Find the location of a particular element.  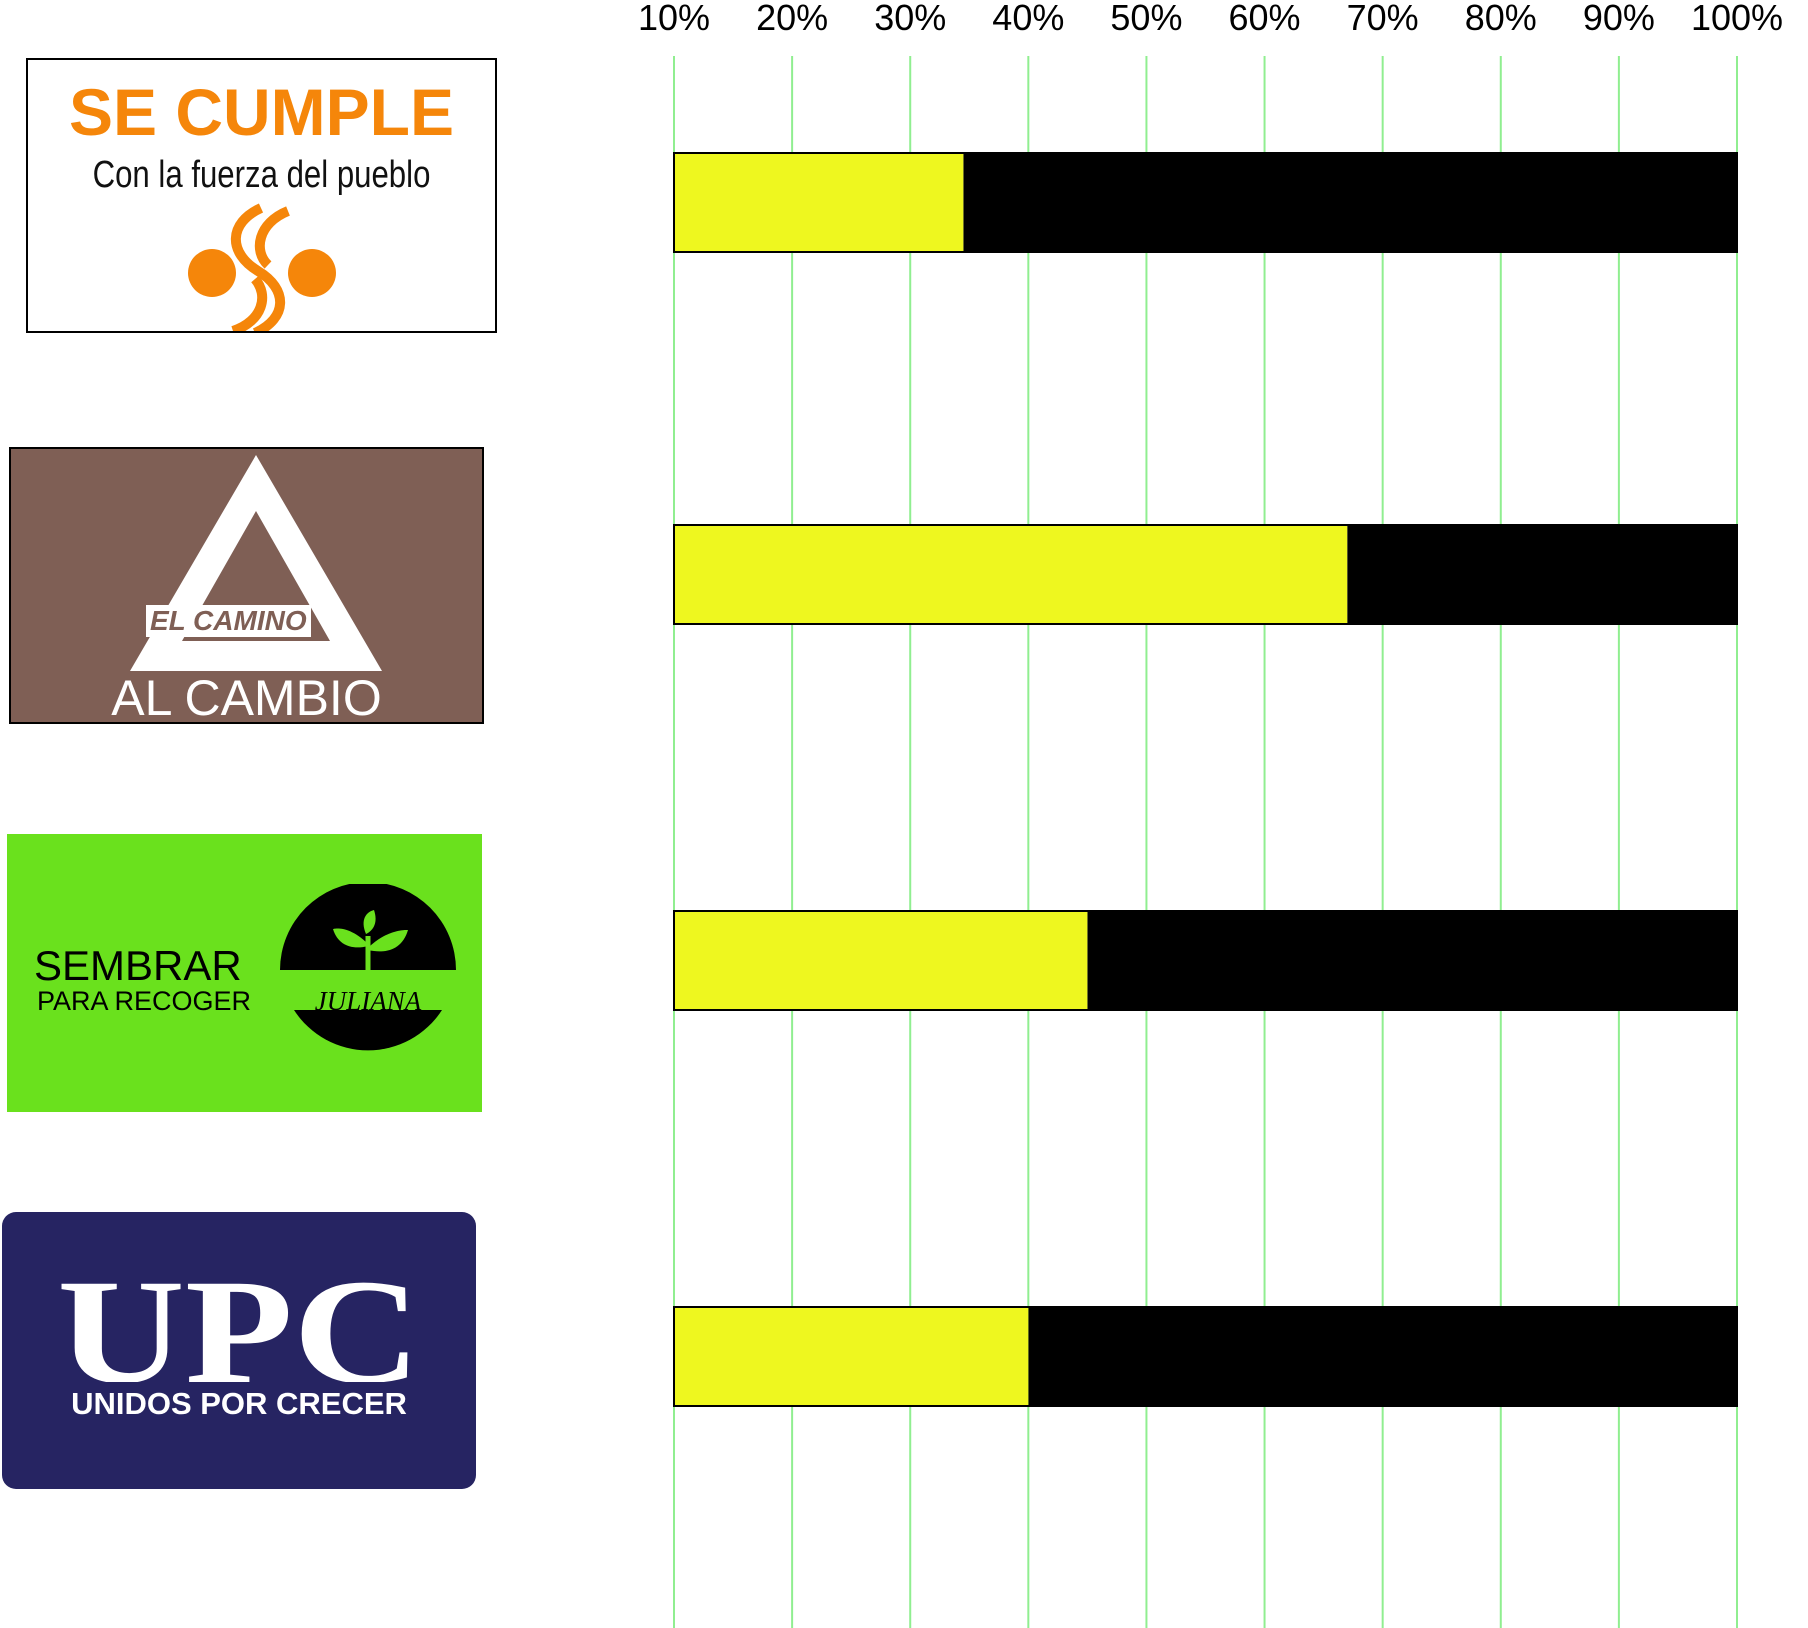

x-tick-label: 80% is located at coordinates (1501, 19).